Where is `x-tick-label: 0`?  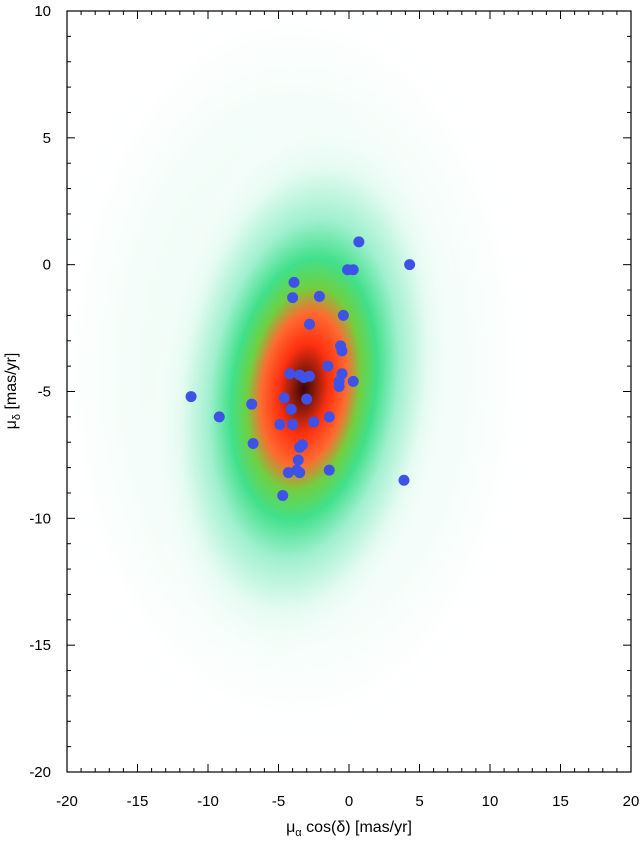
x-tick-label: 0 is located at coordinates (349, 801).